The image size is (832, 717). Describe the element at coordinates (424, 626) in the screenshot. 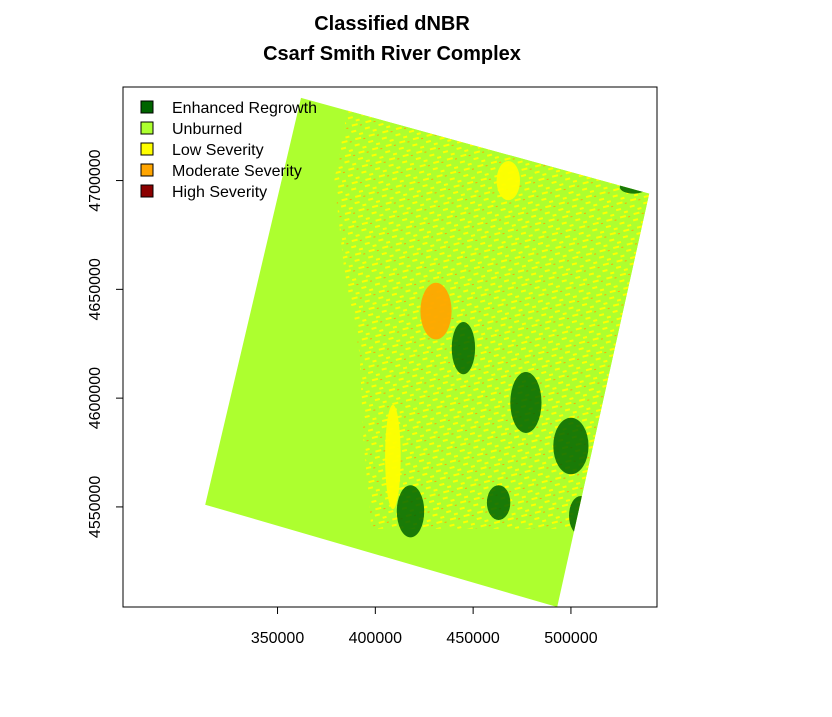

I see `x-axis: 350000 400000 450000 500000` at that location.